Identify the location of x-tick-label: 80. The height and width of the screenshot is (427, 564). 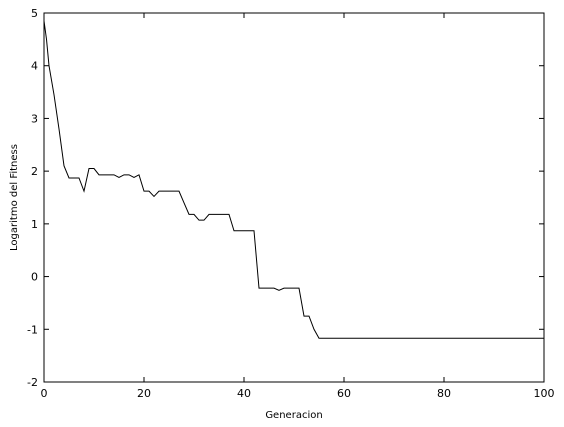
(444, 393).